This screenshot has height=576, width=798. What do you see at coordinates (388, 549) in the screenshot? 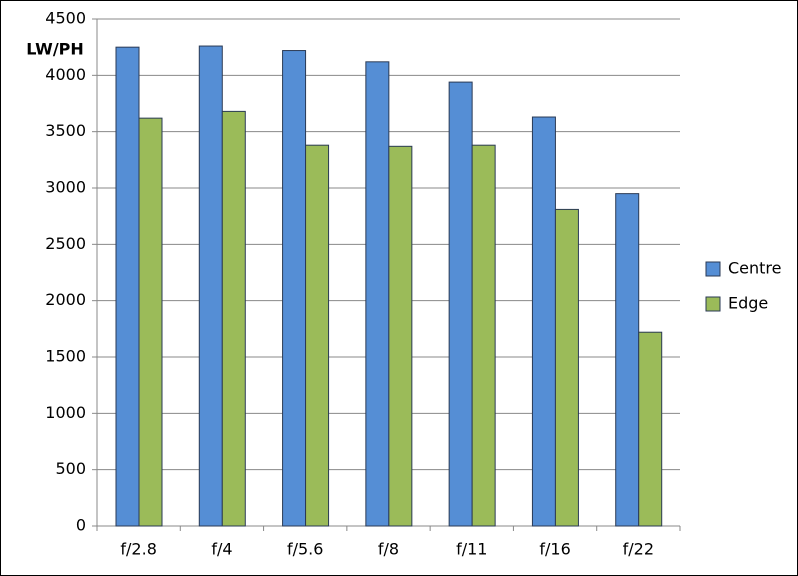
I see `x-tick-label: f/8` at bounding box center [388, 549].